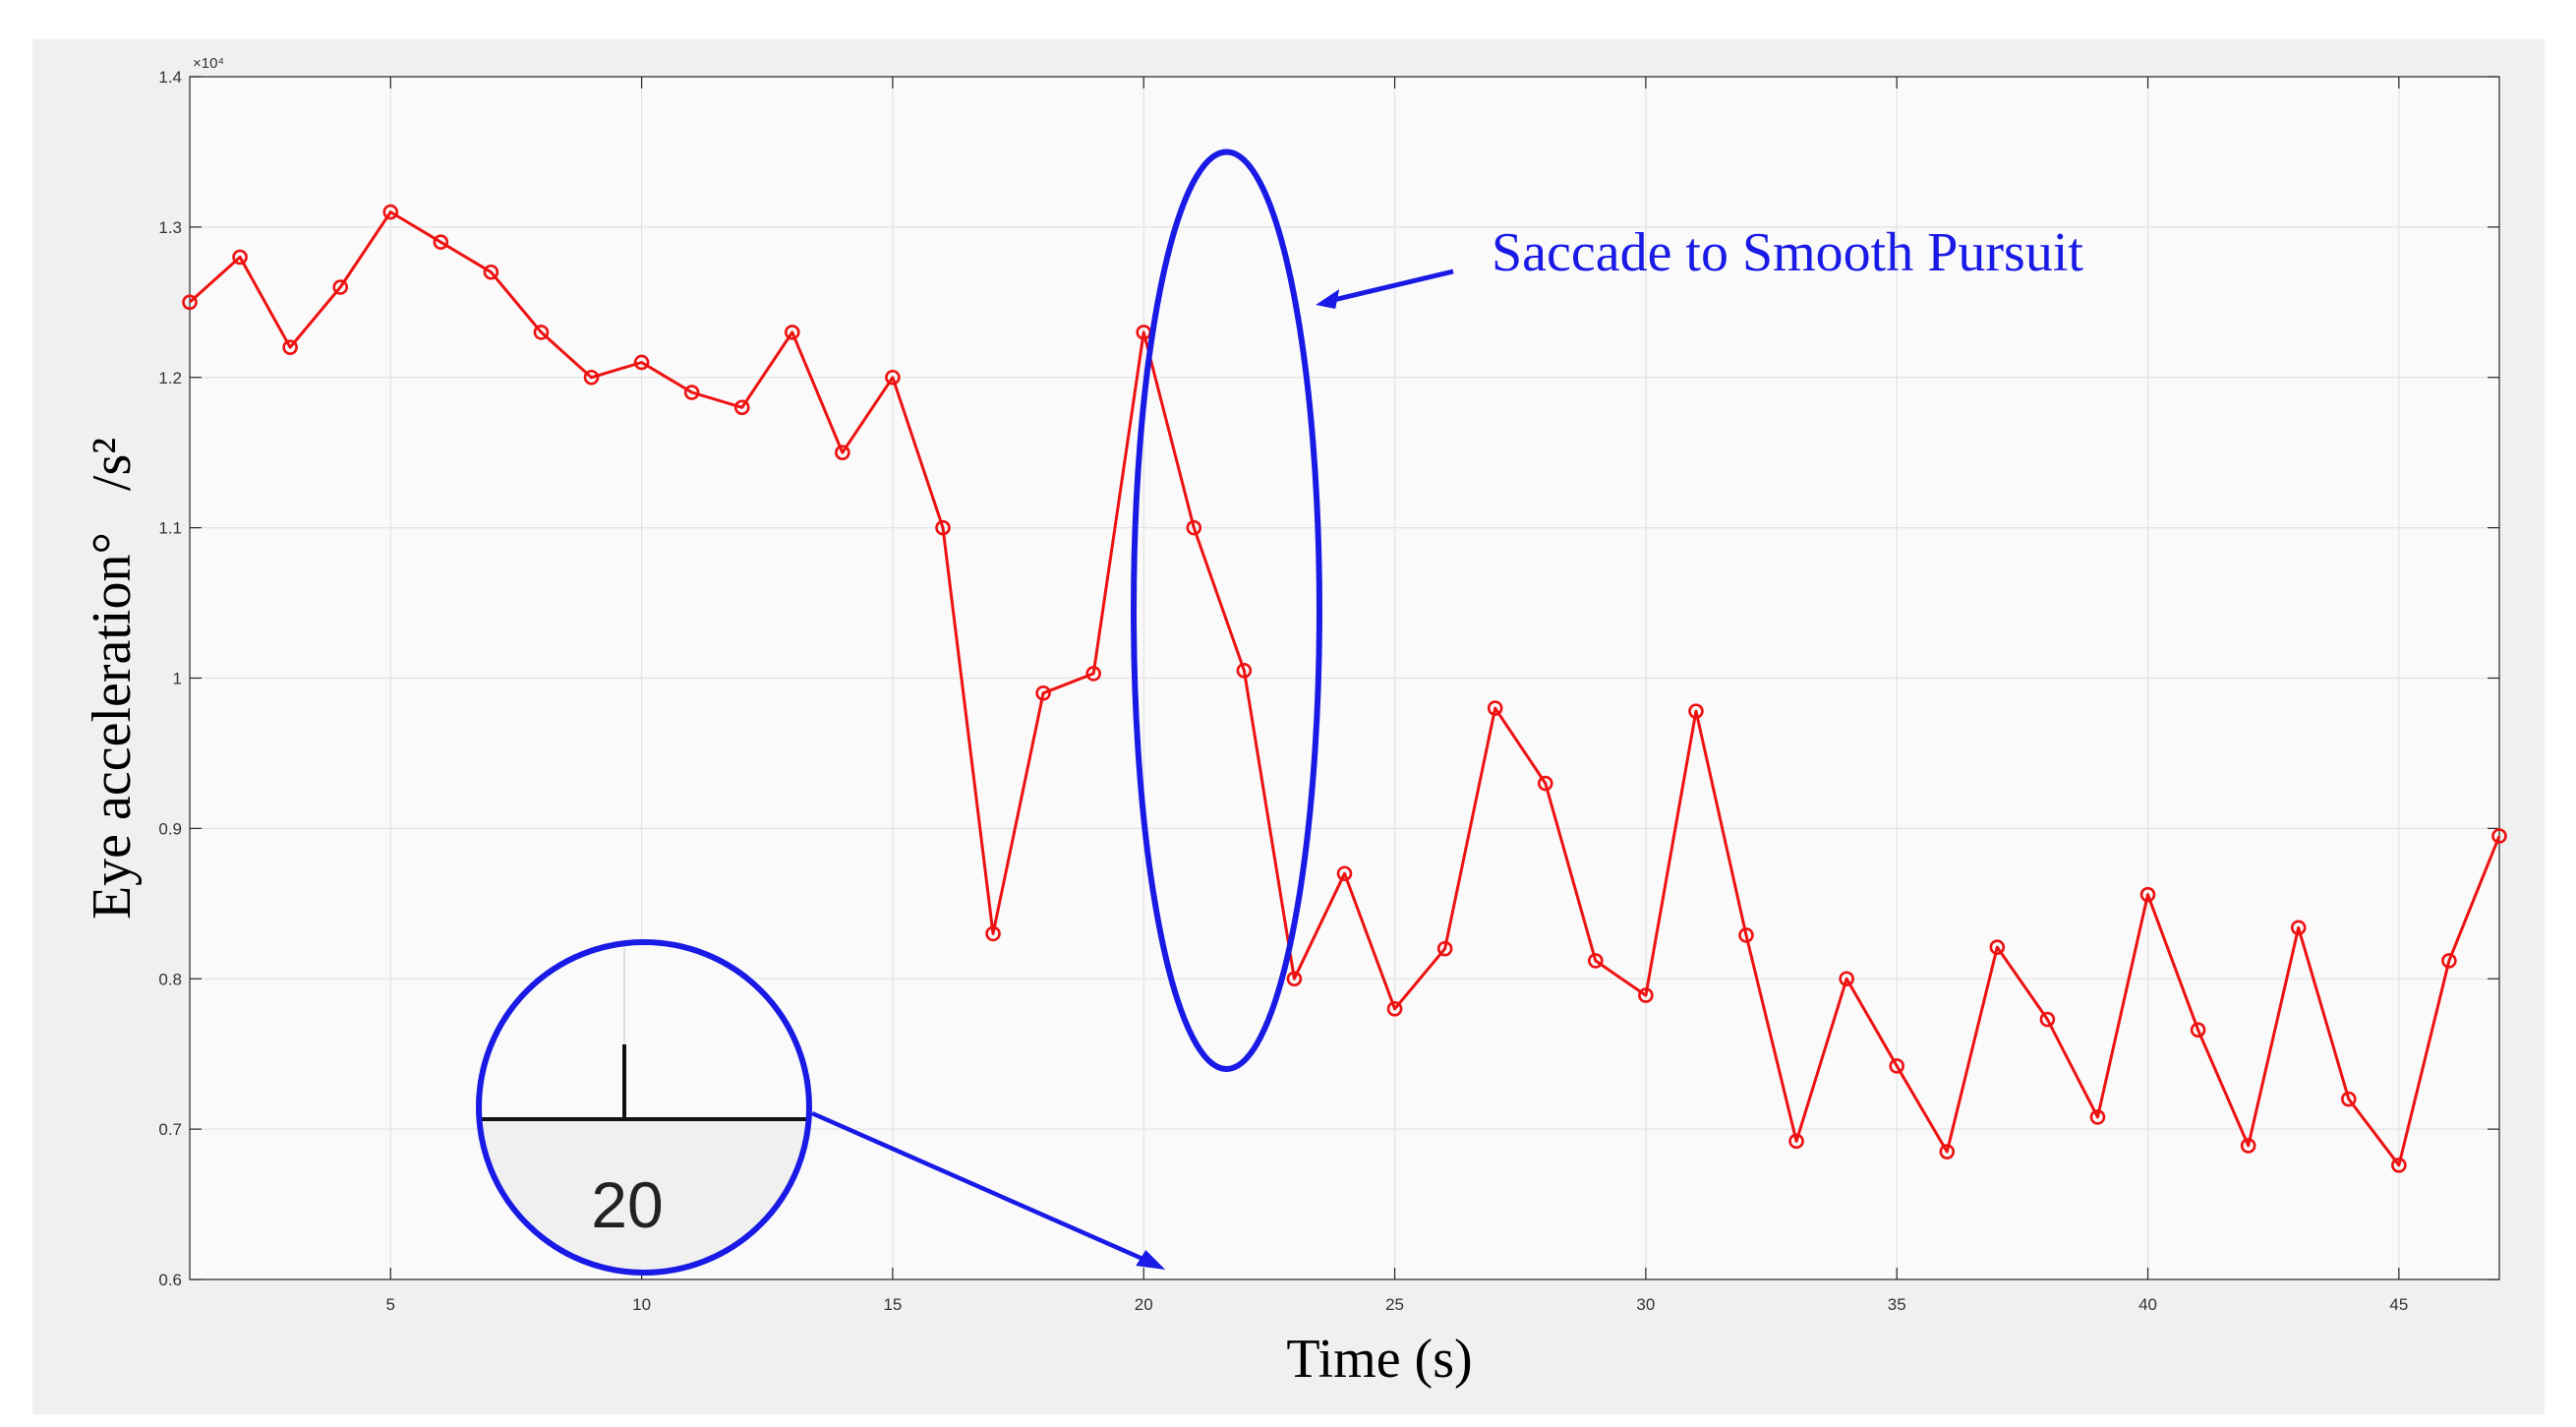  I want to click on zoom-arrow-head, so click(1151, 1260).